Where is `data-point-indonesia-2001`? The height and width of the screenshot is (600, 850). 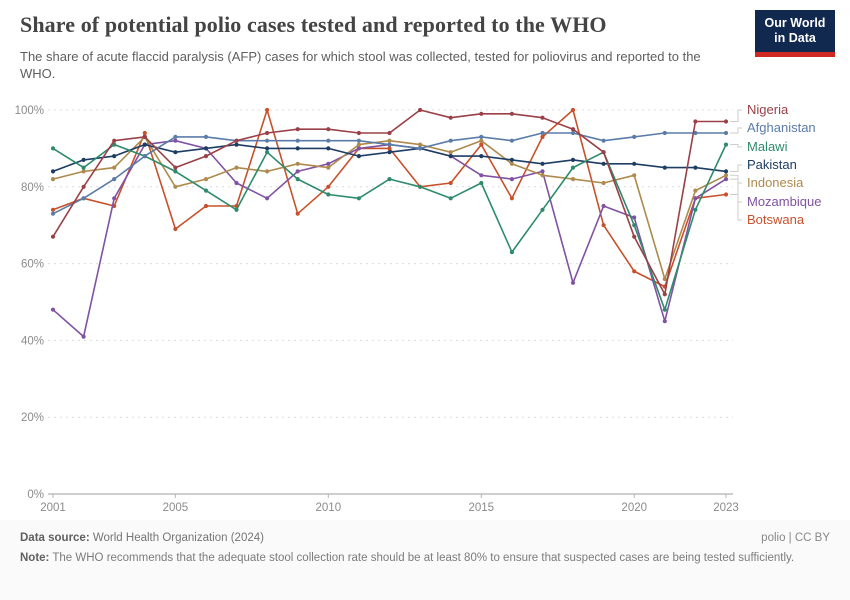 data-point-indonesia-2001 is located at coordinates (53, 179).